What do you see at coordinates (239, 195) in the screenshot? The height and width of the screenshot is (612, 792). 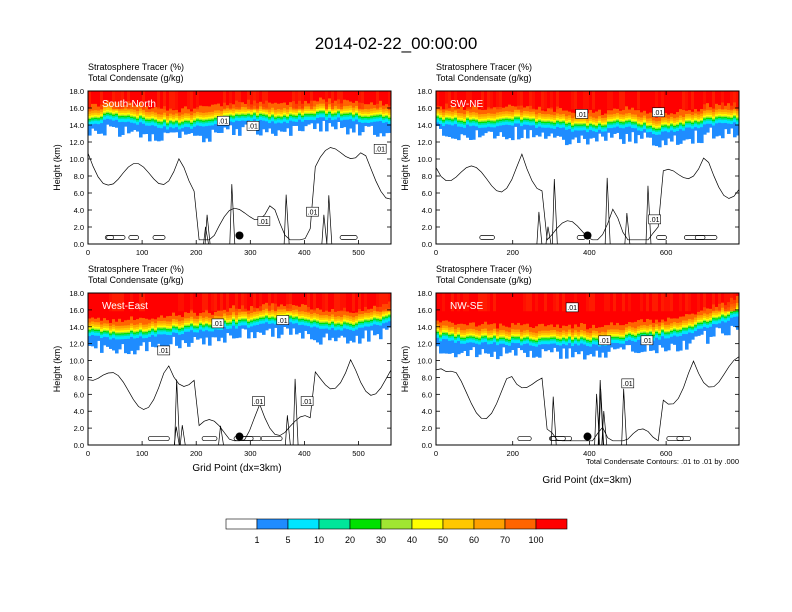 I see `condensate-contour` at bounding box center [239, 195].